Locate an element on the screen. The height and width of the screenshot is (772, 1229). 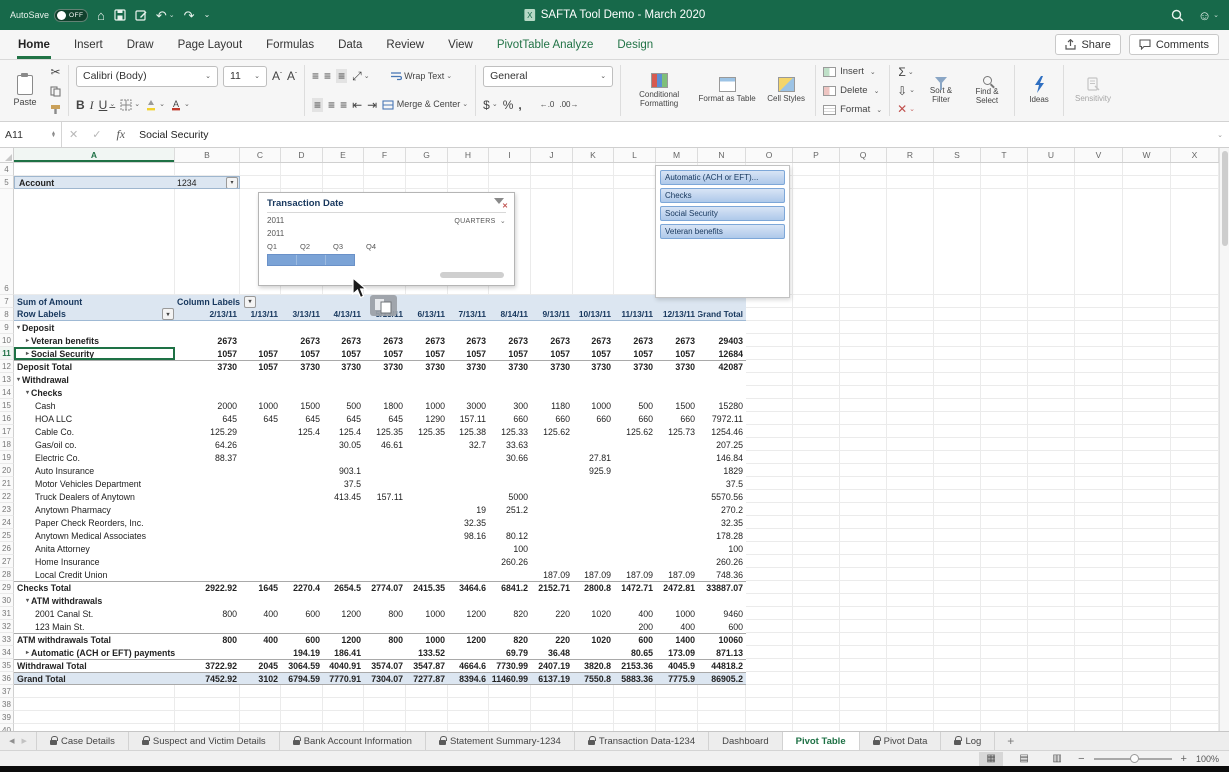
cell-M7 is located at coordinates (677, 301).